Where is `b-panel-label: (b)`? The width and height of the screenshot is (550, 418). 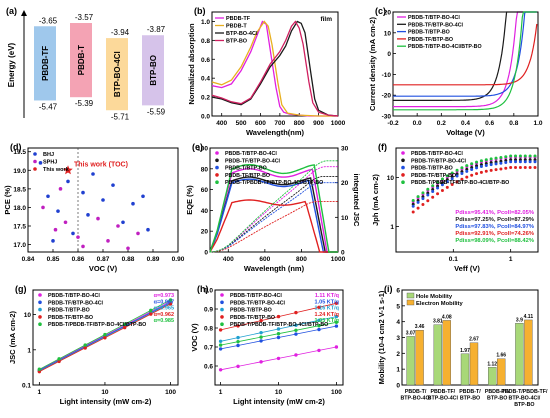
b-panel-label: (b) is located at coordinates (200, 11).